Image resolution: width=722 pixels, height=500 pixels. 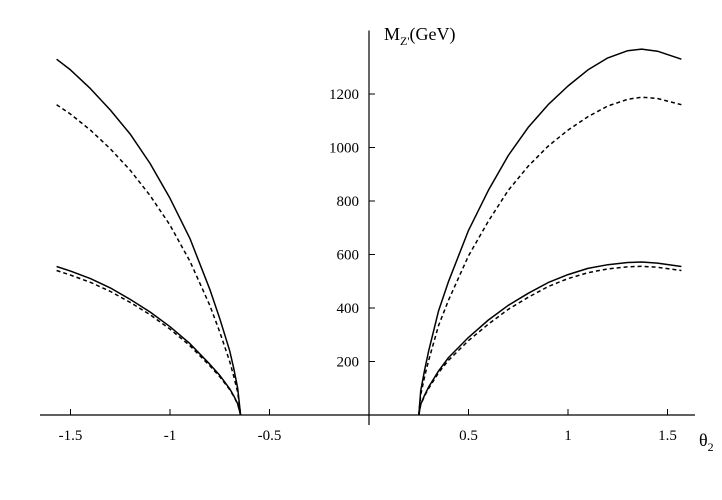 What do you see at coordinates (711, 447) in the screenshot?
I see `x-axis-label-sub: 2` at bounding box center [711, 447].